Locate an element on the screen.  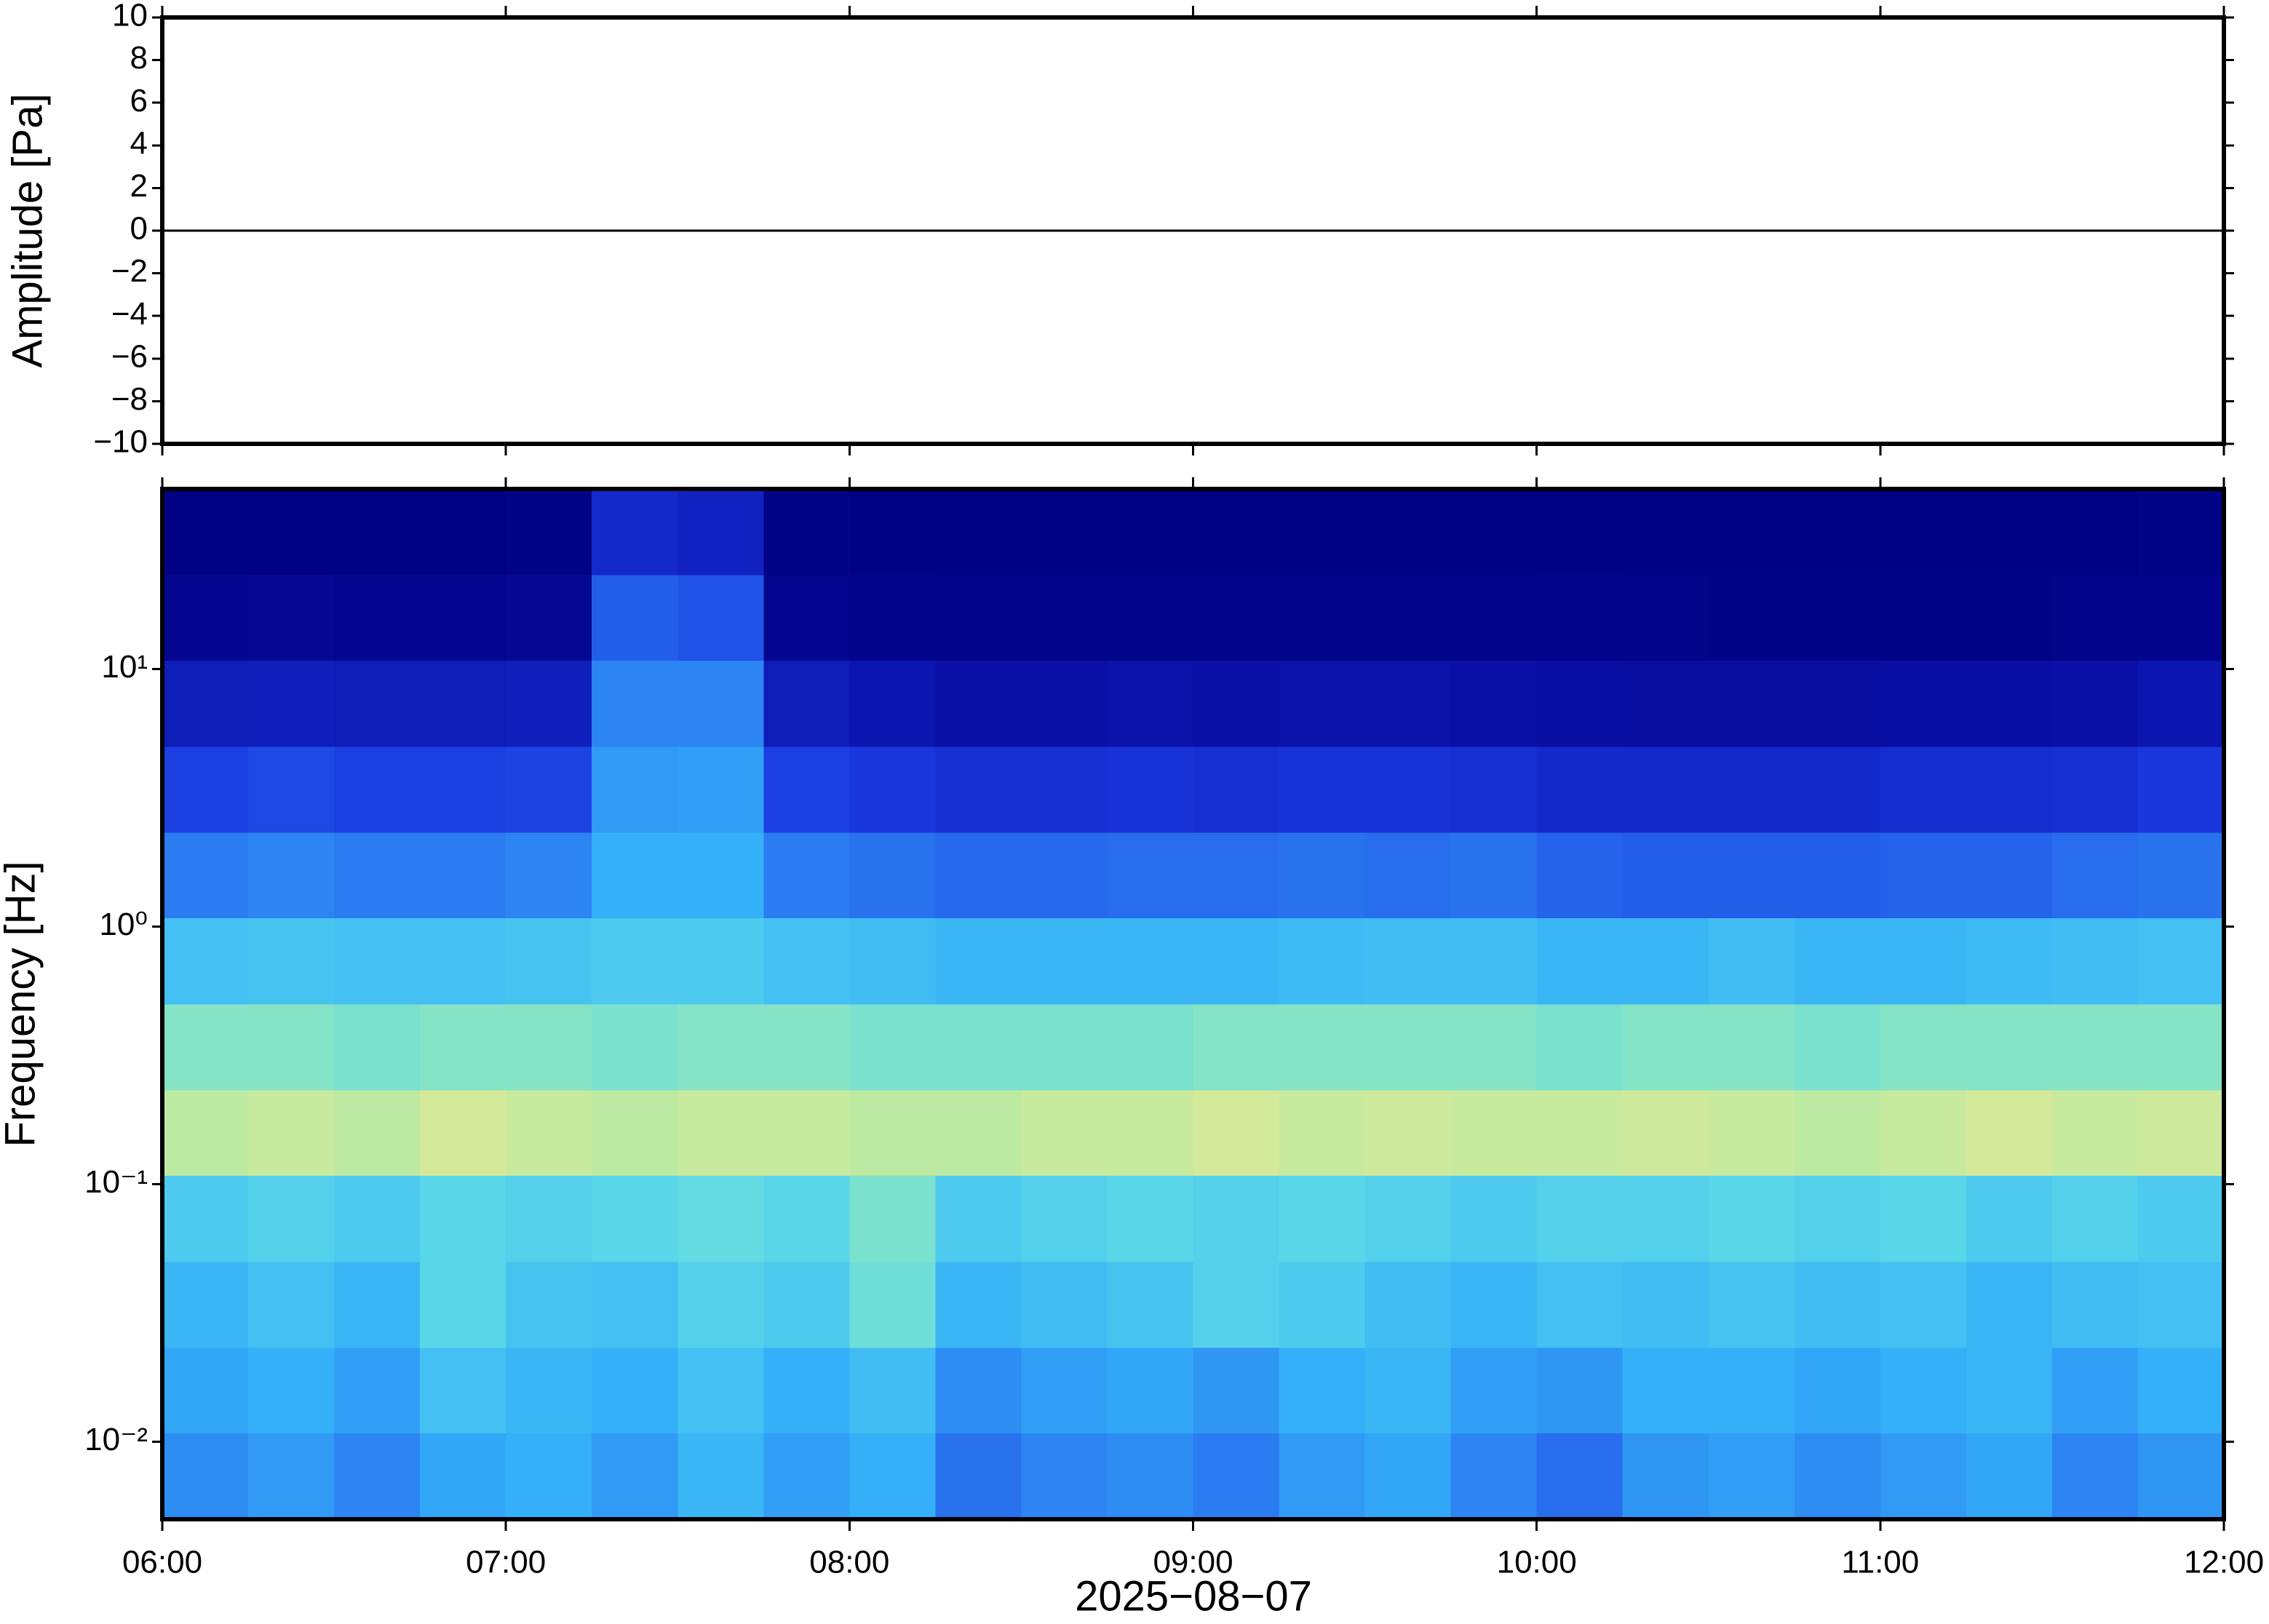
y-tick-label: 10⁻² is located at coordinates (116, 1439).